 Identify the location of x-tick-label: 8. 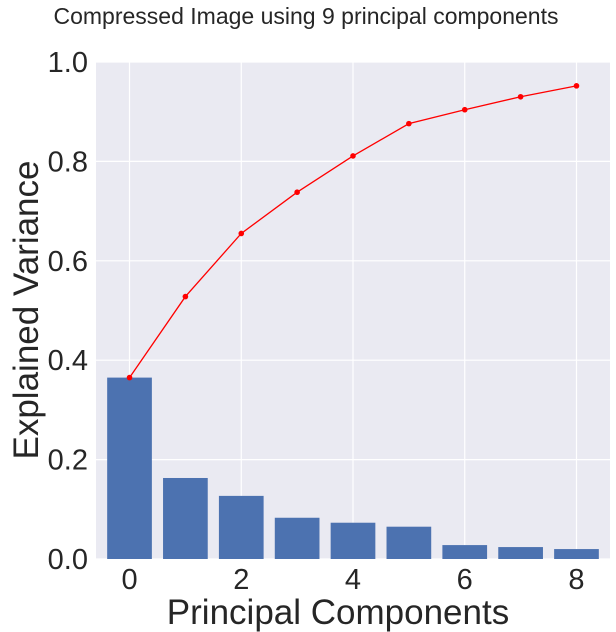
(576, 580).